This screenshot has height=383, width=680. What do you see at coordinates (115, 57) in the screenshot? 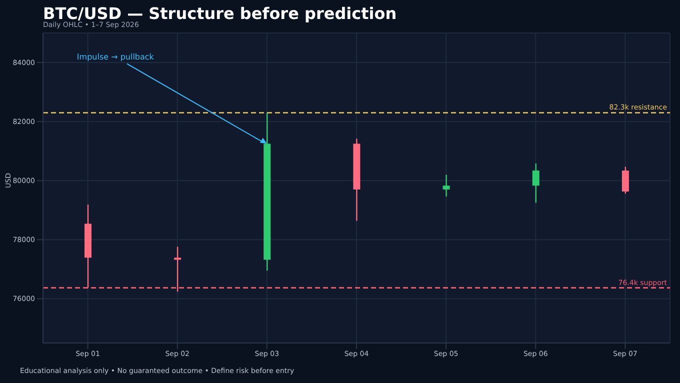
I see `annotation: Impulse → pullback` at bounding box center [115, 57].